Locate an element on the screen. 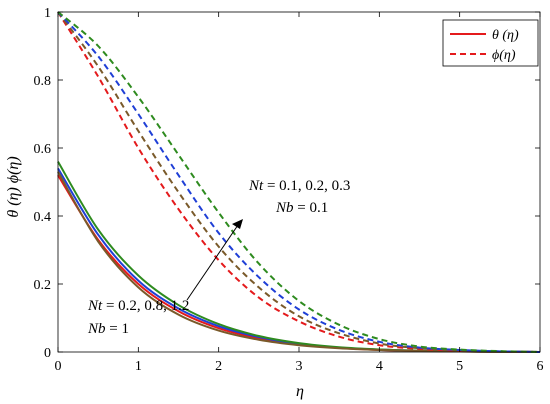  y-tick-label: 0.8 is located at coordinates (43, 81).